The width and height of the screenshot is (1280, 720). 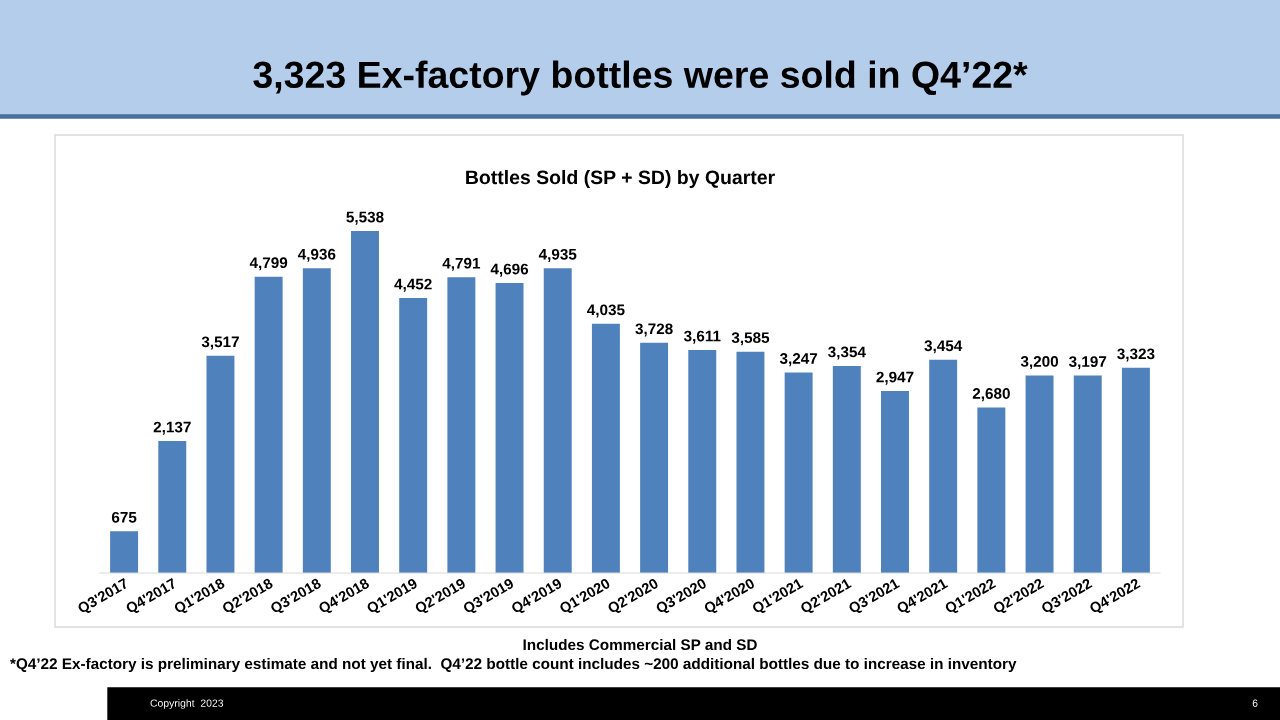 What do you see at coordinates (187, 704) in the screenshot?
I see `text: Copyright 2023` at bounding box center [187, 704].